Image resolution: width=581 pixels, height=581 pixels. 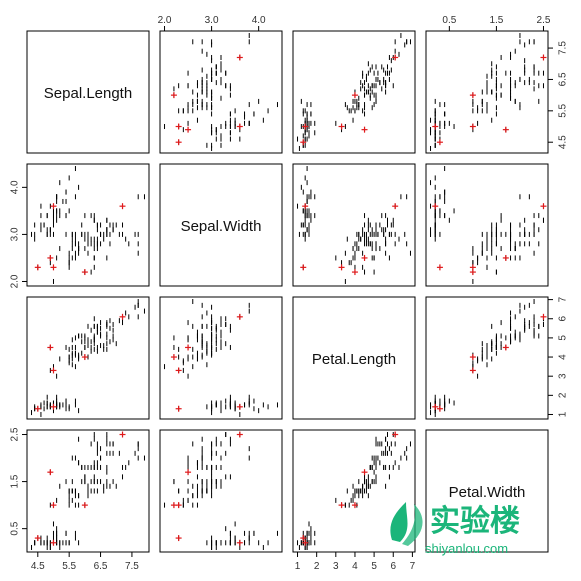 What do you see at coordinates (132, 566) in the screenshot?
I see `x-tick-label: 7.5` at bounding box center [132, 566].